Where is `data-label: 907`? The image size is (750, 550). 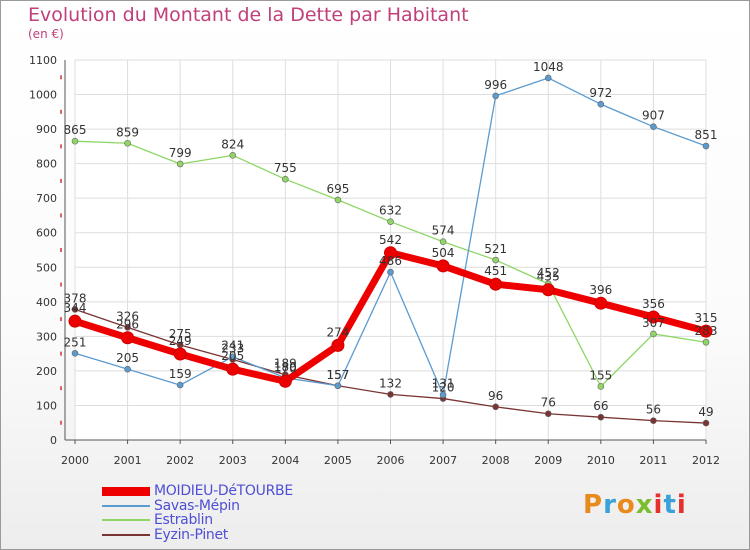
data-label: 907 is located at coordinates (653, 116).